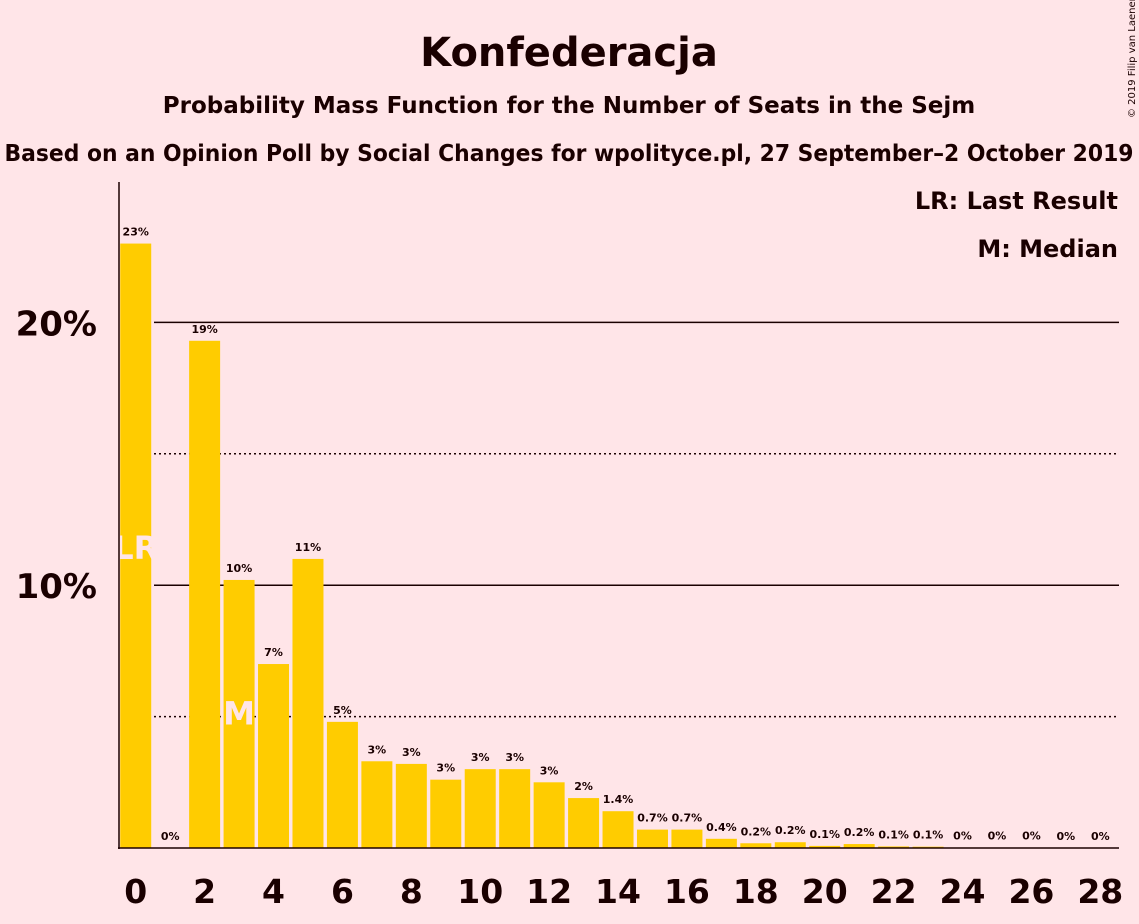 The image size is (1139, 924). I want to click on markers: LR M, so click(184, 631).